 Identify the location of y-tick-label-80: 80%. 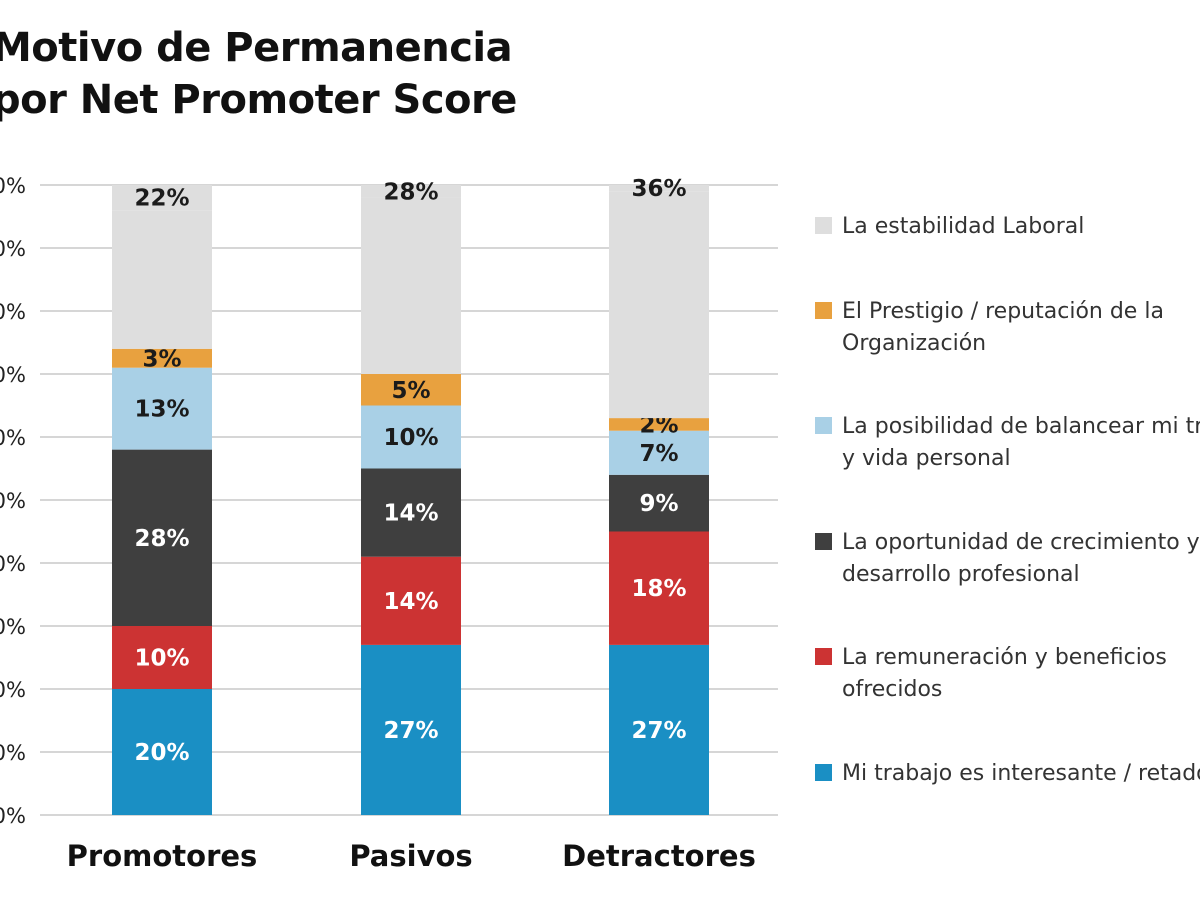
(13, 312).